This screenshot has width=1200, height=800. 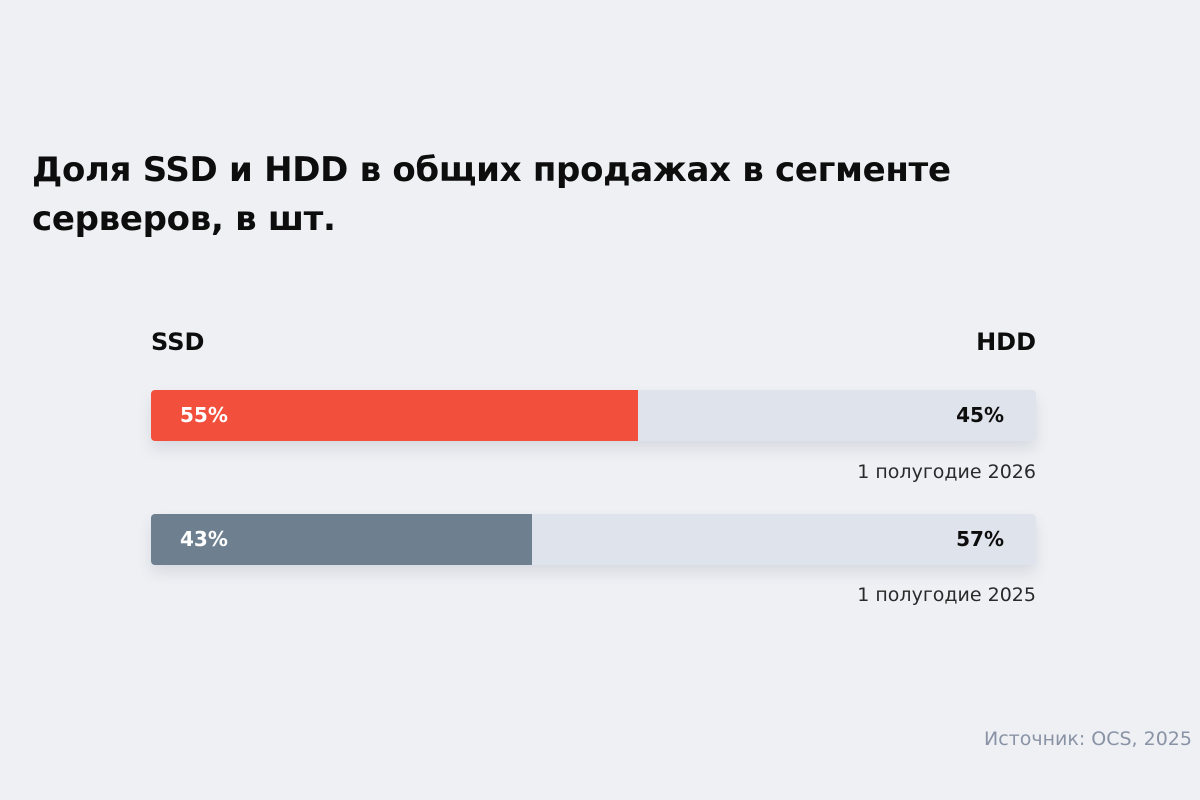 I want to click on bar-row-2026: 55% 45%, so click(x=593, y=415).